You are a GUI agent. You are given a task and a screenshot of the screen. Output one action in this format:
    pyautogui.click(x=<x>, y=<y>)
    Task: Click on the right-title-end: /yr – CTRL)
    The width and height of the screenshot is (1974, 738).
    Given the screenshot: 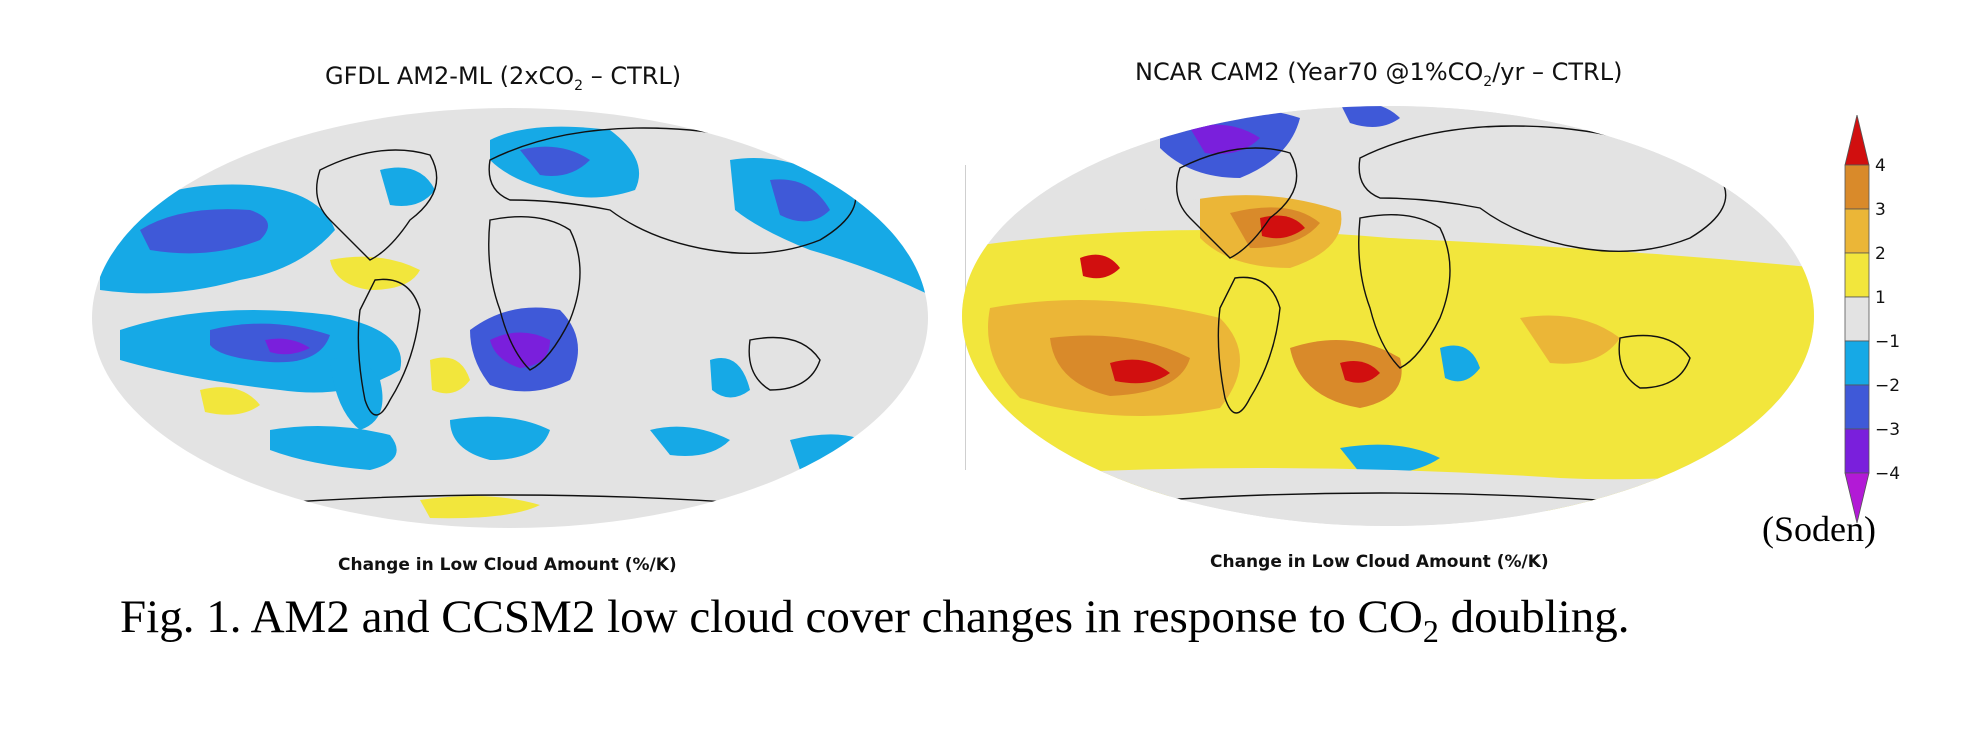 What is the action you would take?
    pyautogui.click(x=1557, y=72)
    